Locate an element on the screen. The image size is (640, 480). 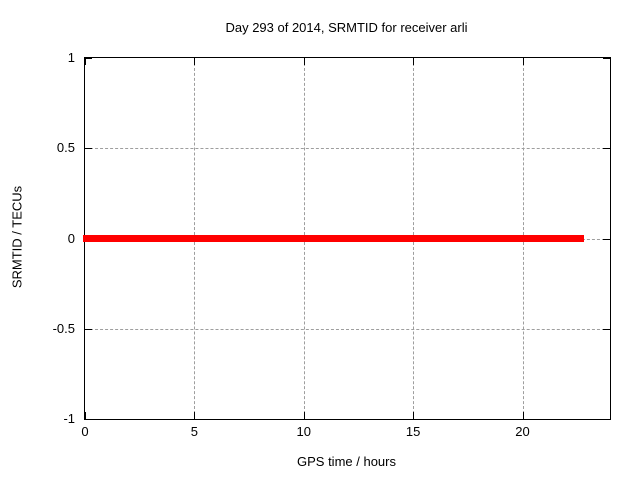
y-tick-label: 1 is located at coordinates (71, 57).